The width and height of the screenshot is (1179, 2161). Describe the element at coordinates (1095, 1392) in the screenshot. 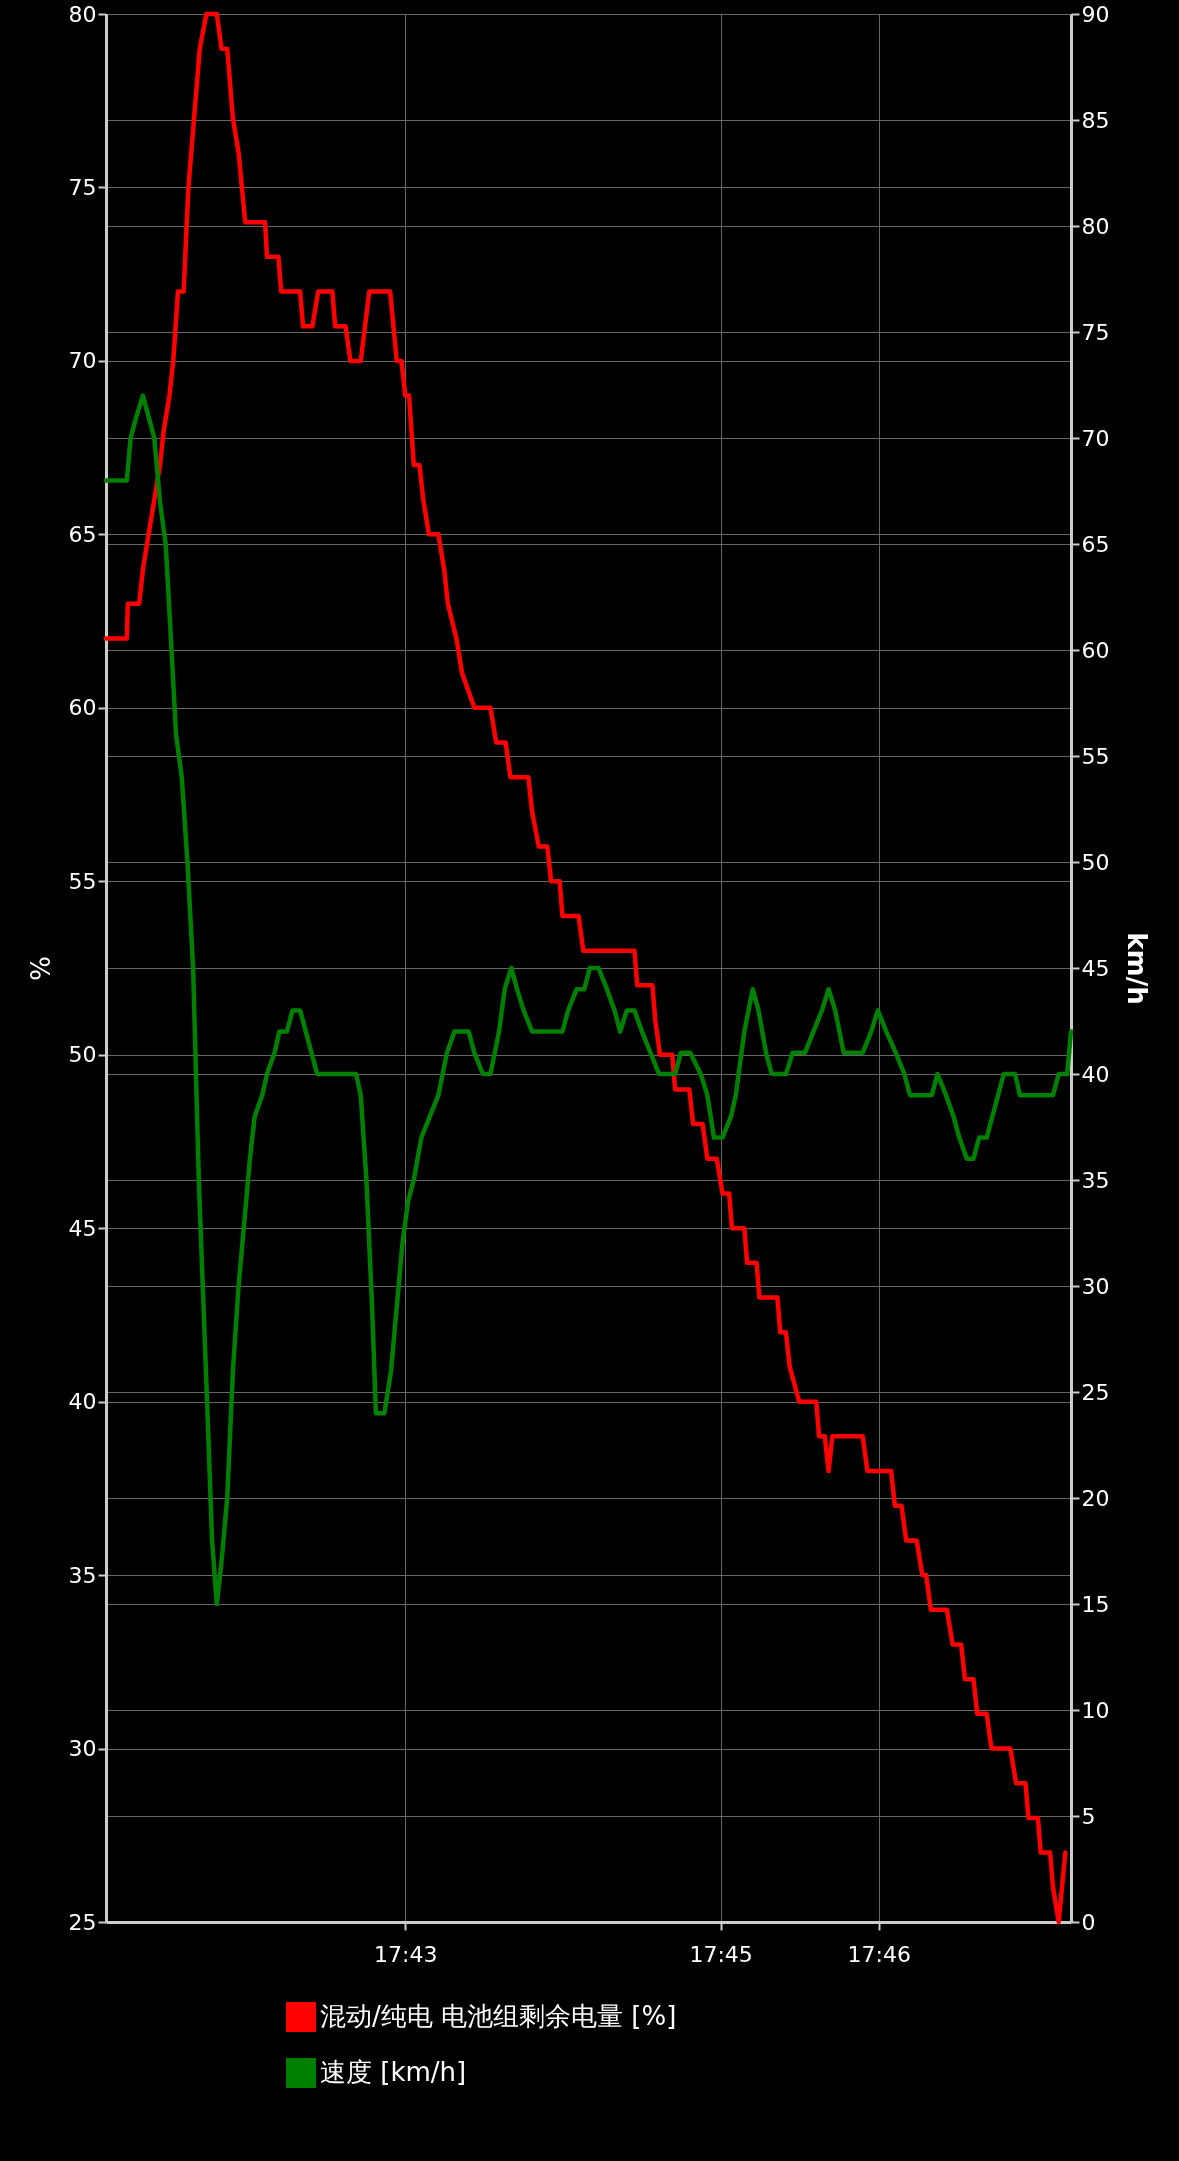

I see `y2-tick-label: 25` at that location.